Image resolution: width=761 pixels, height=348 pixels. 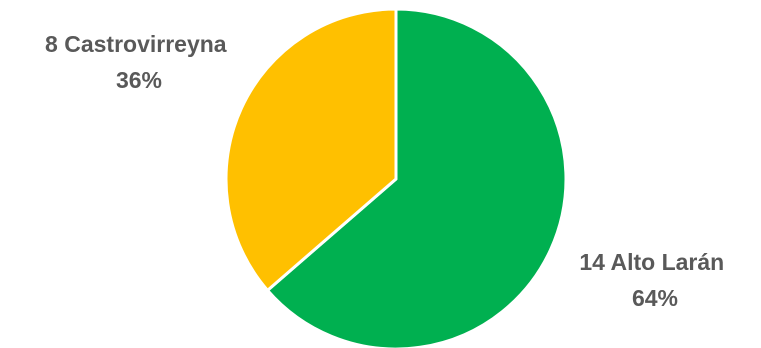 I want to click on slice-label-castrovirreyna-line2: 36%, so click(x=139, y=80).